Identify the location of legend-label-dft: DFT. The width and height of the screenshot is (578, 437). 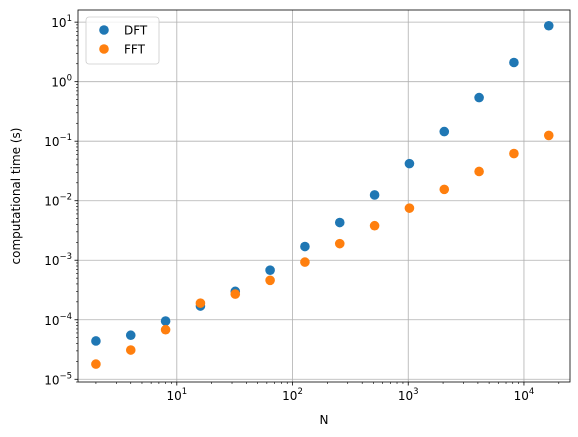
(136, 31).